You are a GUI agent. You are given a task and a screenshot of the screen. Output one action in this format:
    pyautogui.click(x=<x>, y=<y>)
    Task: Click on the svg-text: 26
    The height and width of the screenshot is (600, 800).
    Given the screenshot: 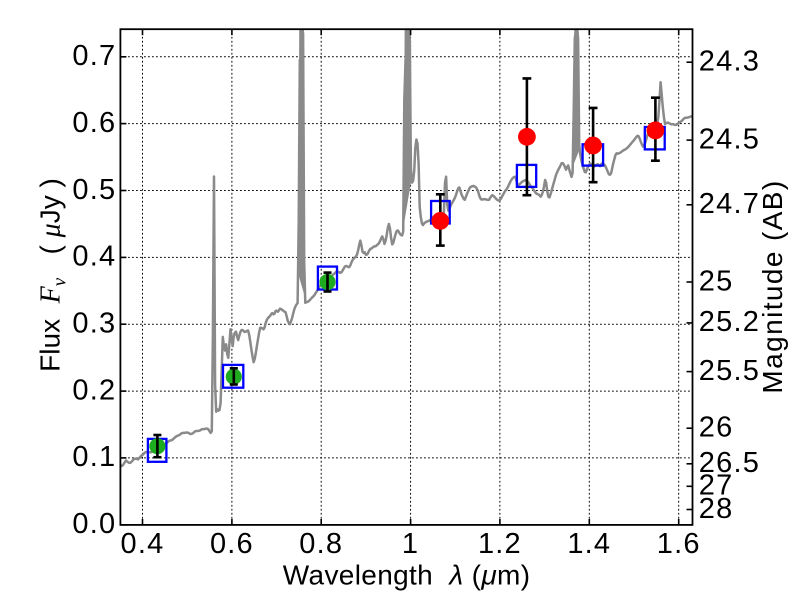 What is the action you would take?
    pyautogui.click(x=716, y=428)
    